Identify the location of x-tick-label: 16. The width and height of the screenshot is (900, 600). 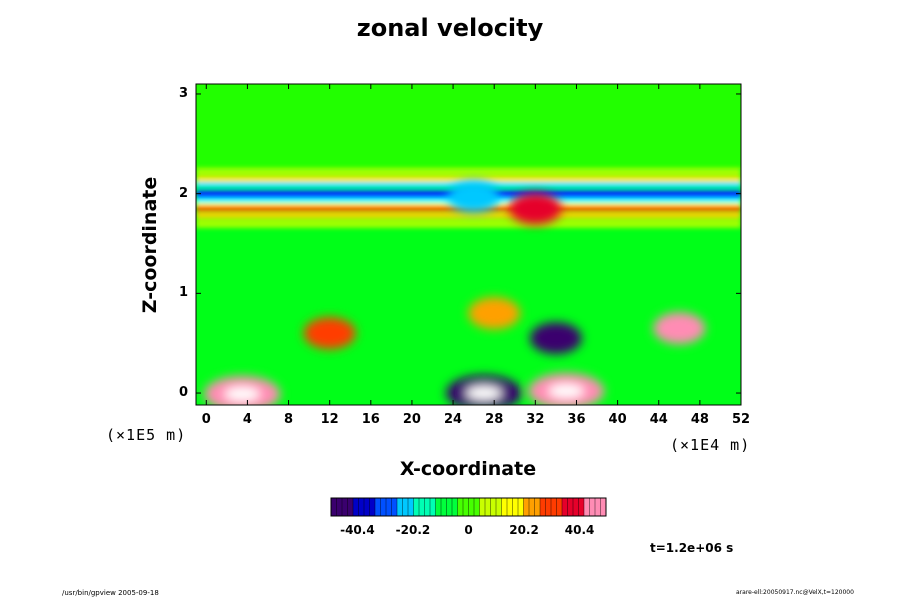
(370, 419).